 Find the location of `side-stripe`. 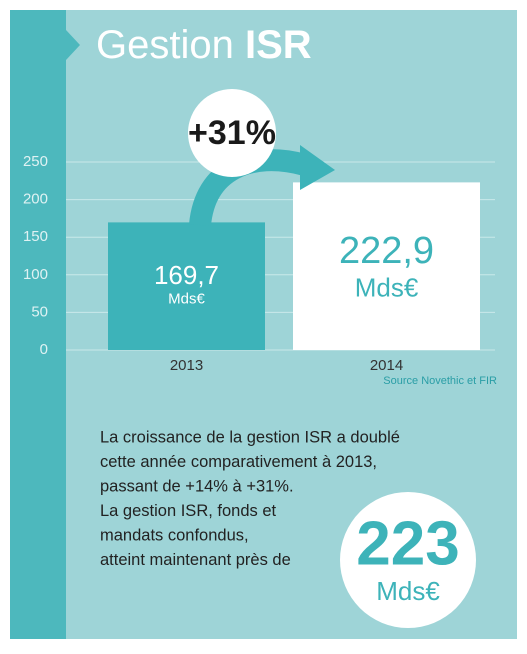

side-stripe is located at coordinates (38, 324).